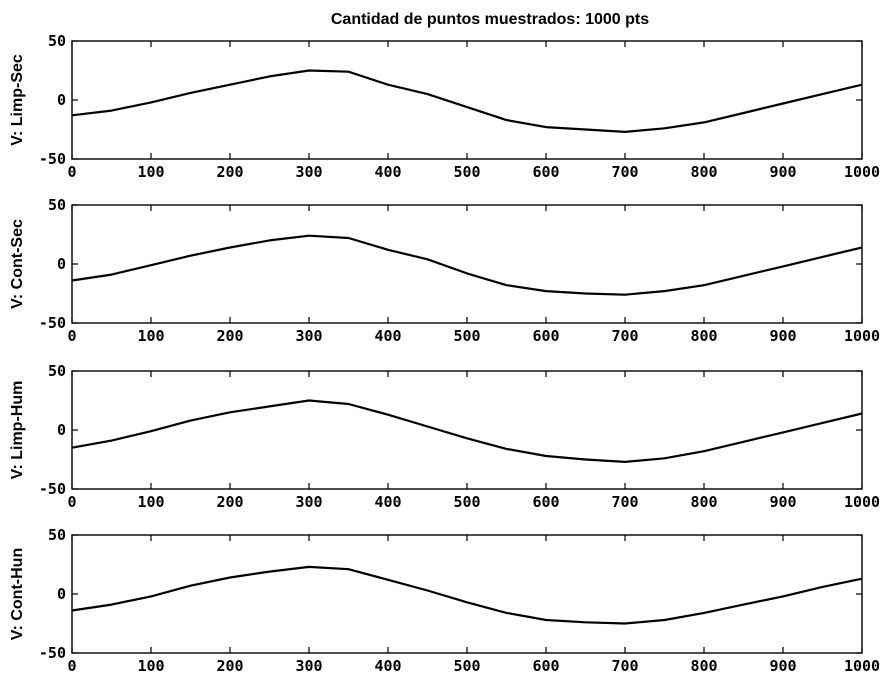 This screenshot has width=886, height=683. Describe the element at coordinates (17, 100) in the screenshot. I see `y-axis-label: V: Limp-Sec` at that location.